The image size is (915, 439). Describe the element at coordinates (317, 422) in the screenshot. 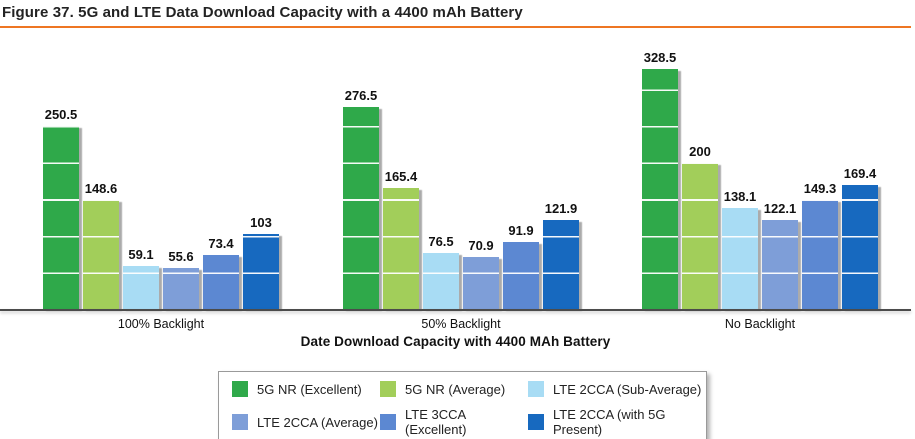

I see `legend-label: LTE 2CCA (Average)` at that location.